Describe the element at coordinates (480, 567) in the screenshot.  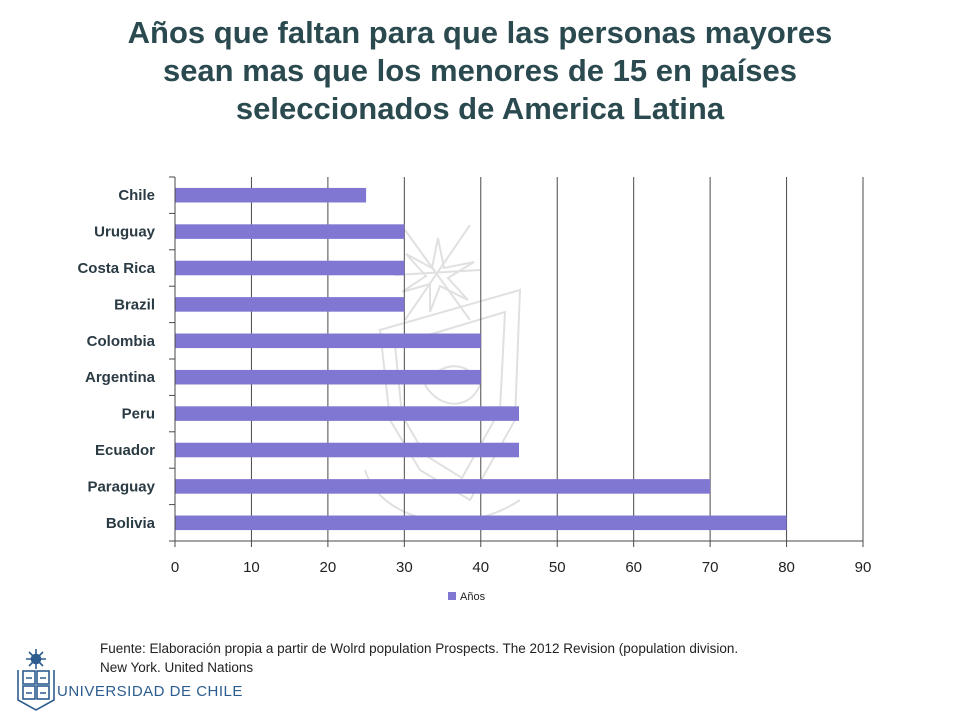
I see `x-tick-label: 40` at that location.